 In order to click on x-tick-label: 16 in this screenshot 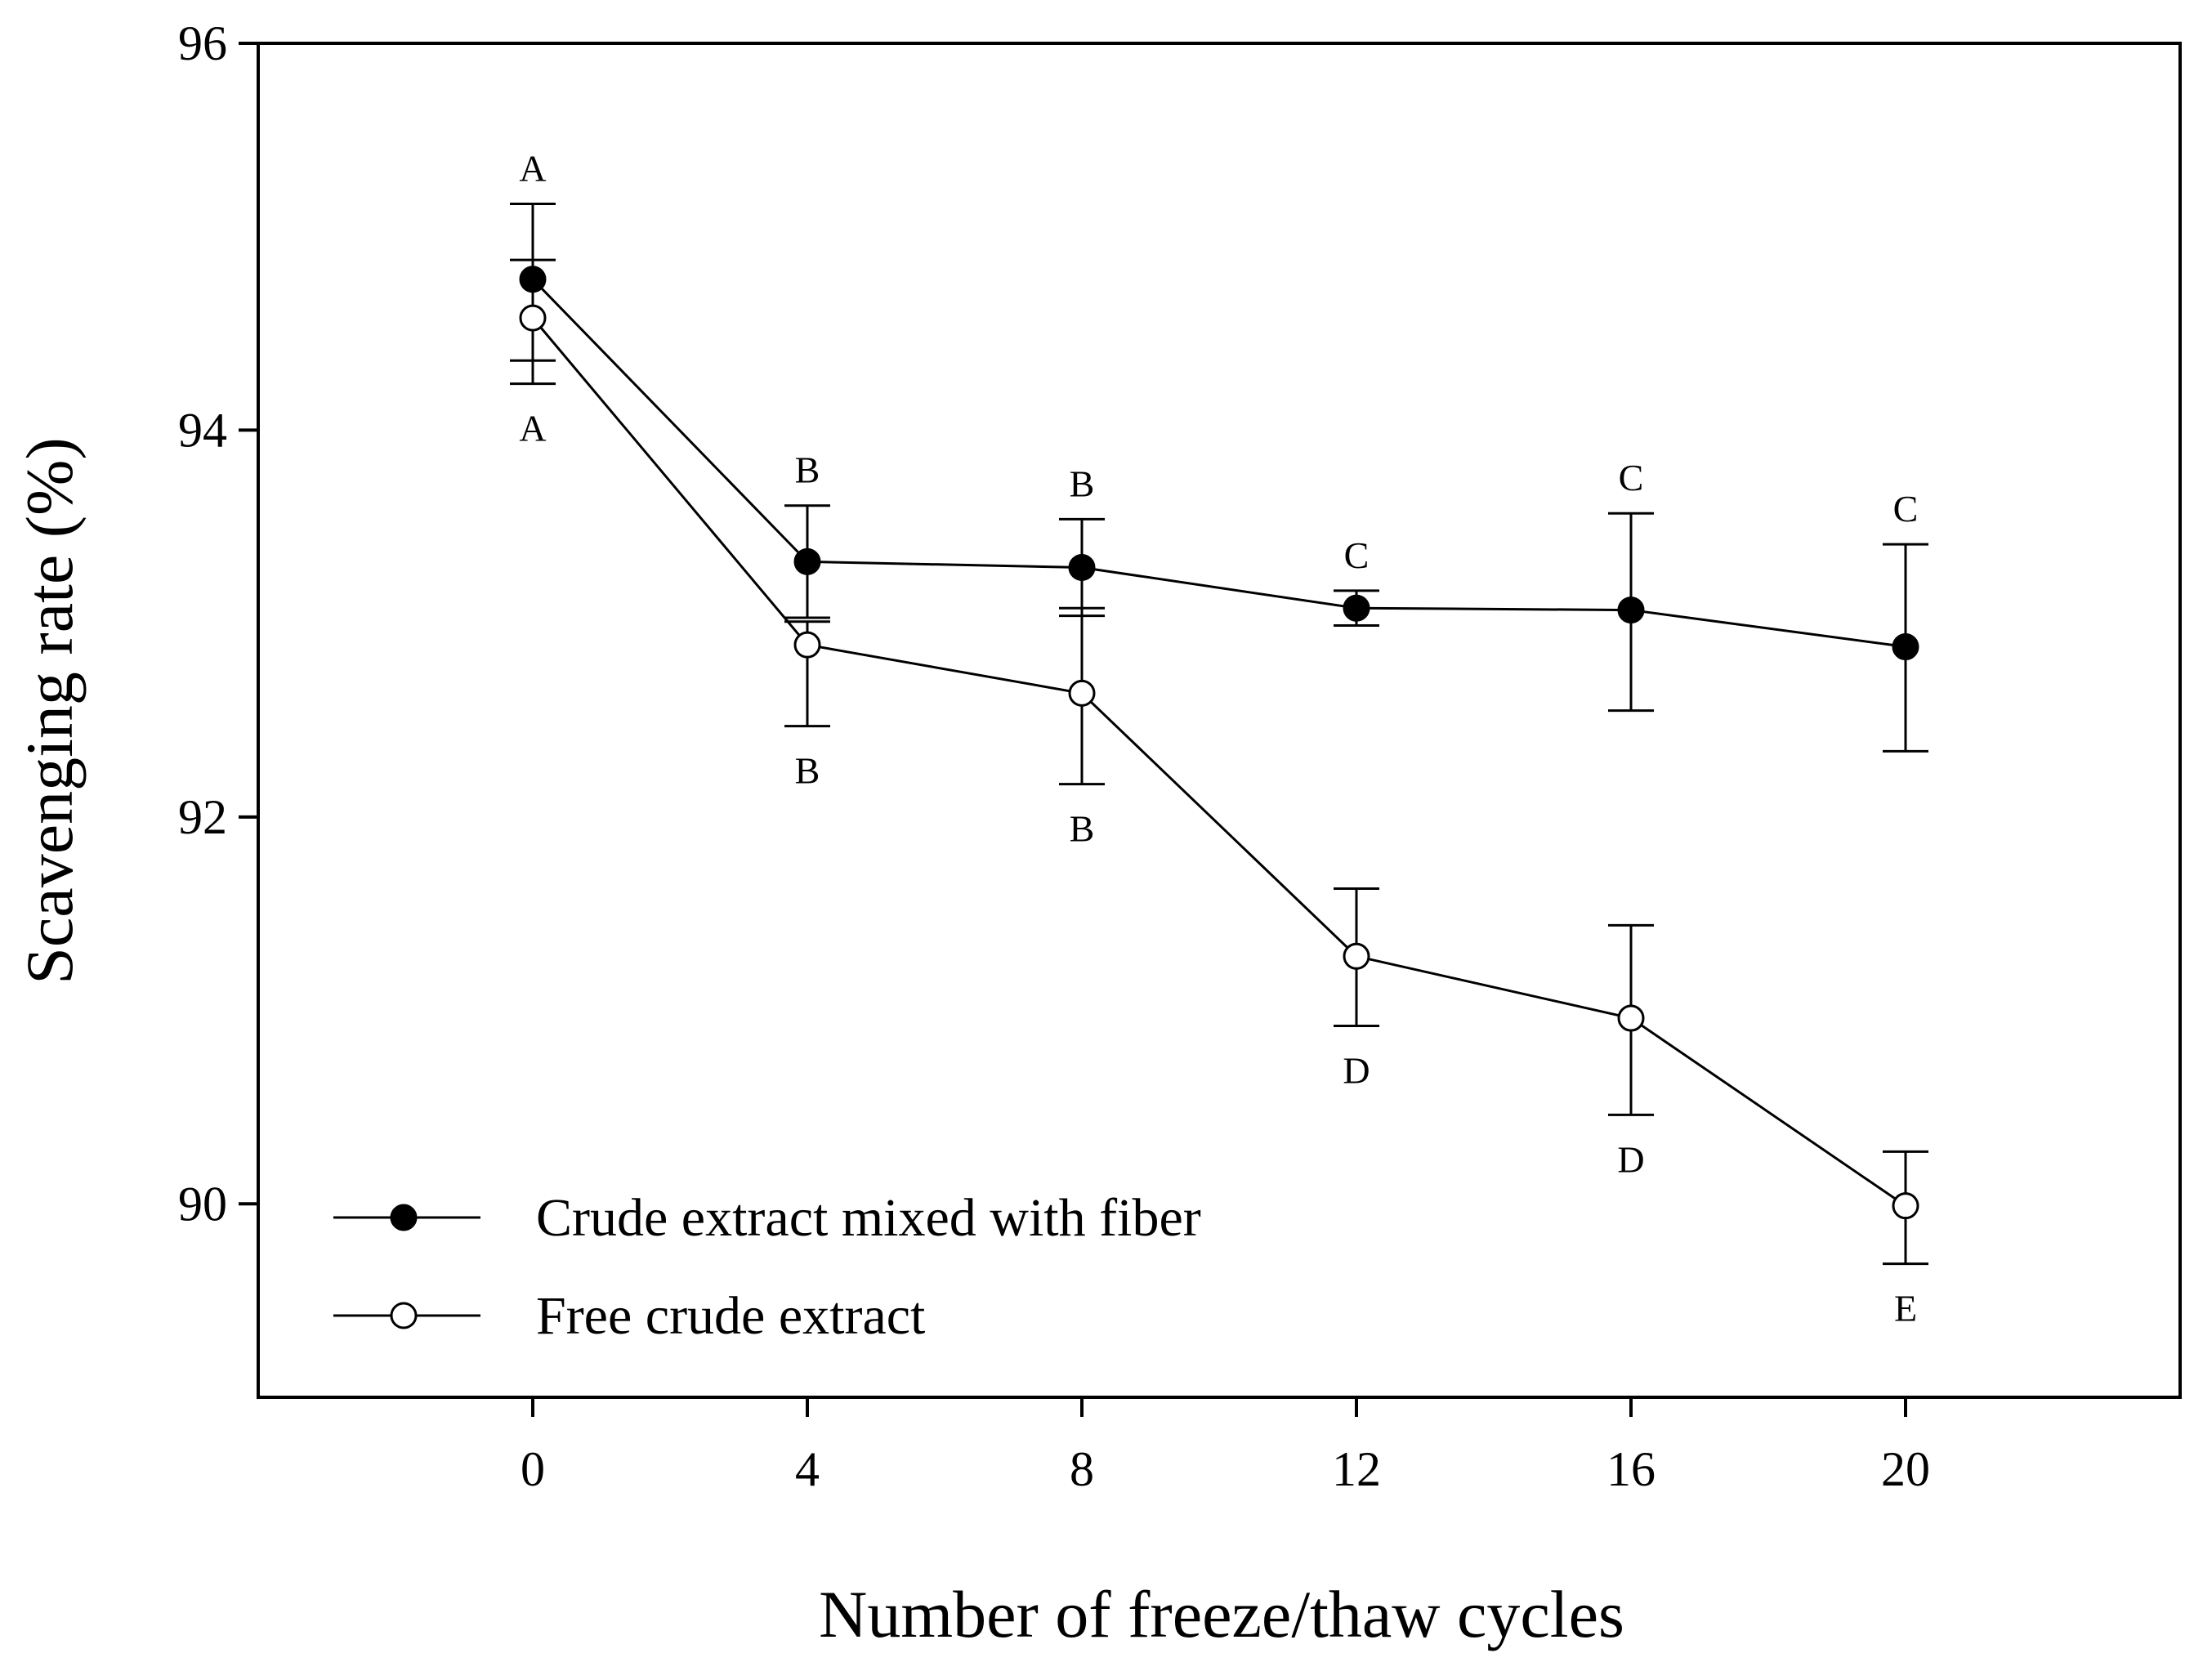, I will do `click(1631, 1469)`.